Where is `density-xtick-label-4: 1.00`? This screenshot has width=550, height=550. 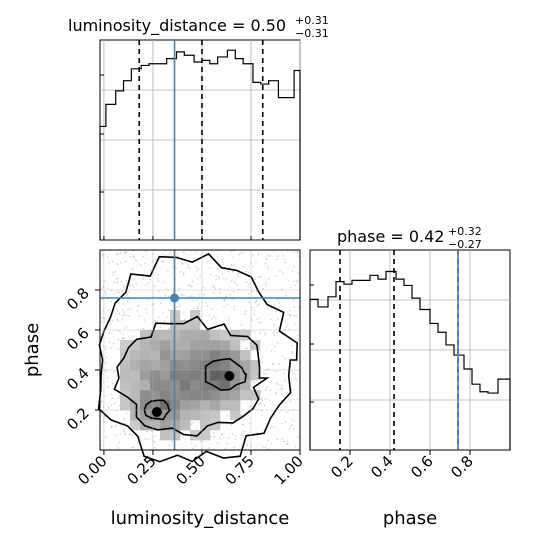
density-xtick-label-4: 1.00 is located at coordinates (288, 470).